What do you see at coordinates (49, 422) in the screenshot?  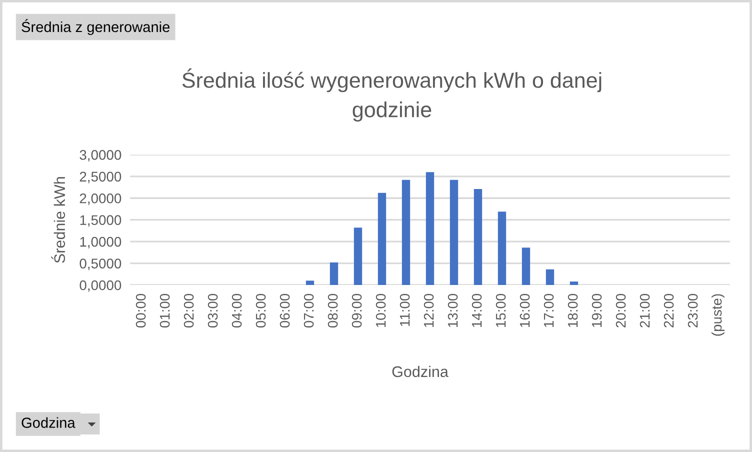 I see `text: Godzina` at bounding box center [49, 422].